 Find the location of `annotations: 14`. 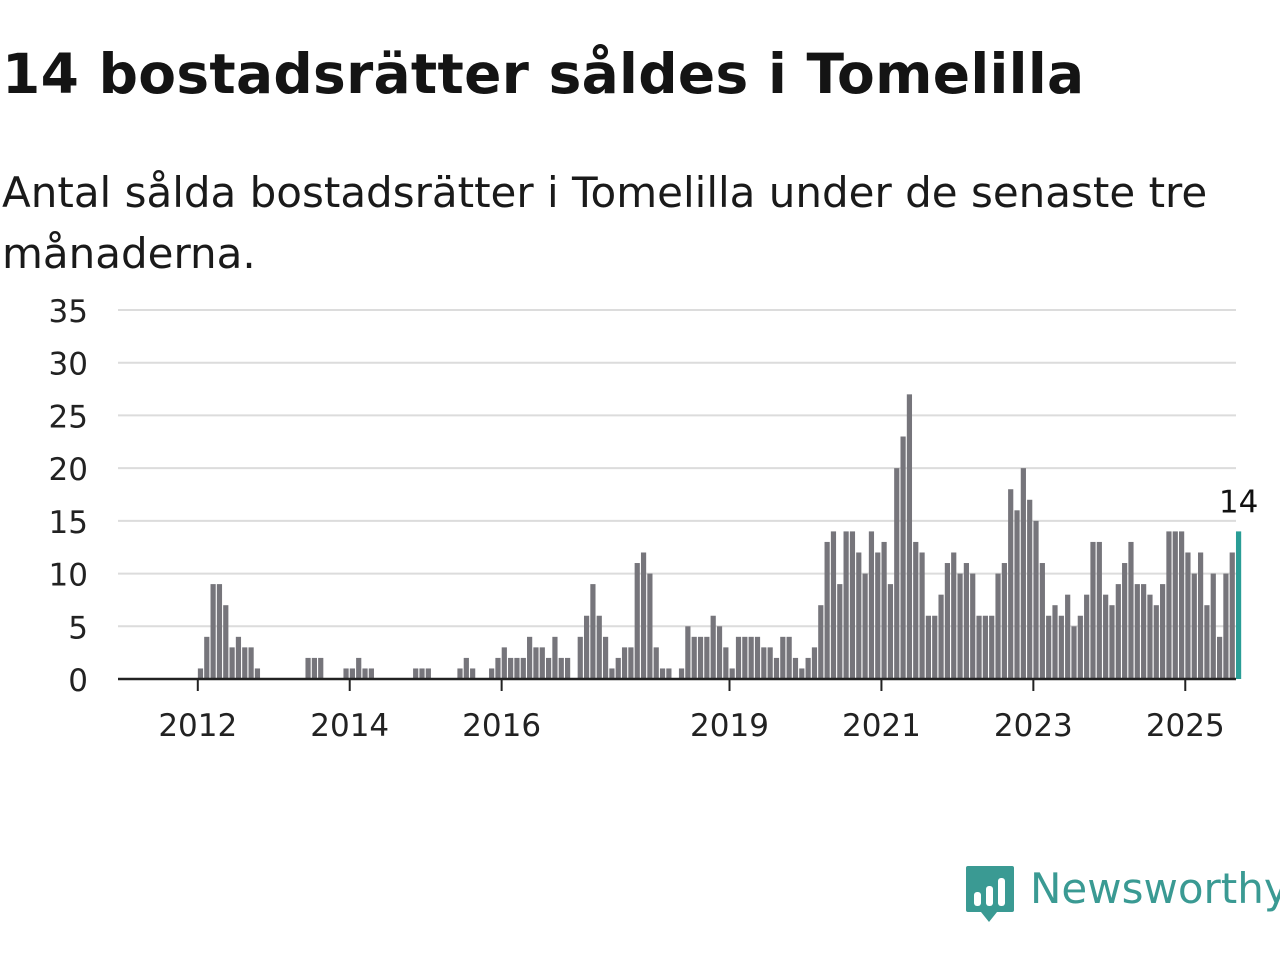

annotations: 14 is located at coordinates (1238, 502).